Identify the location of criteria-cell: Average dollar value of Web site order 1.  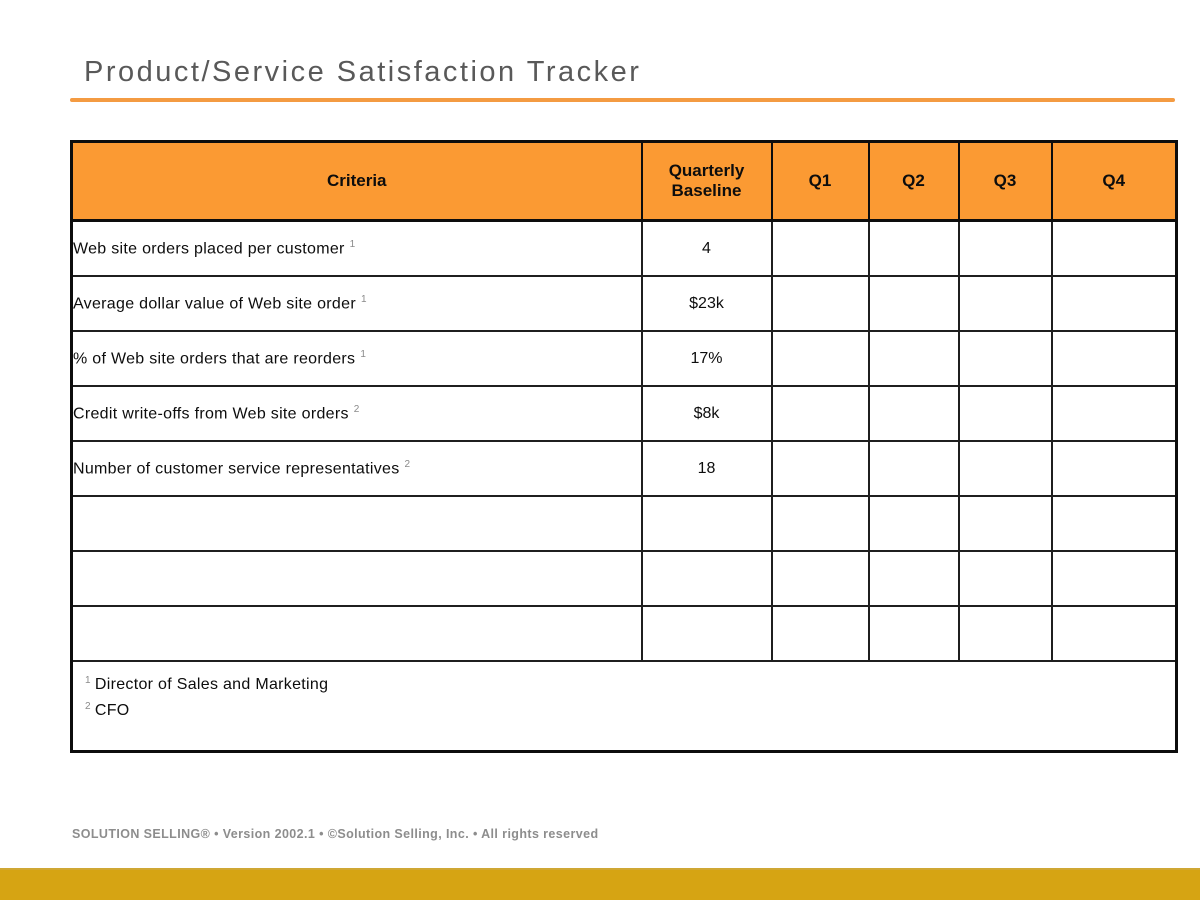
(356, 303).